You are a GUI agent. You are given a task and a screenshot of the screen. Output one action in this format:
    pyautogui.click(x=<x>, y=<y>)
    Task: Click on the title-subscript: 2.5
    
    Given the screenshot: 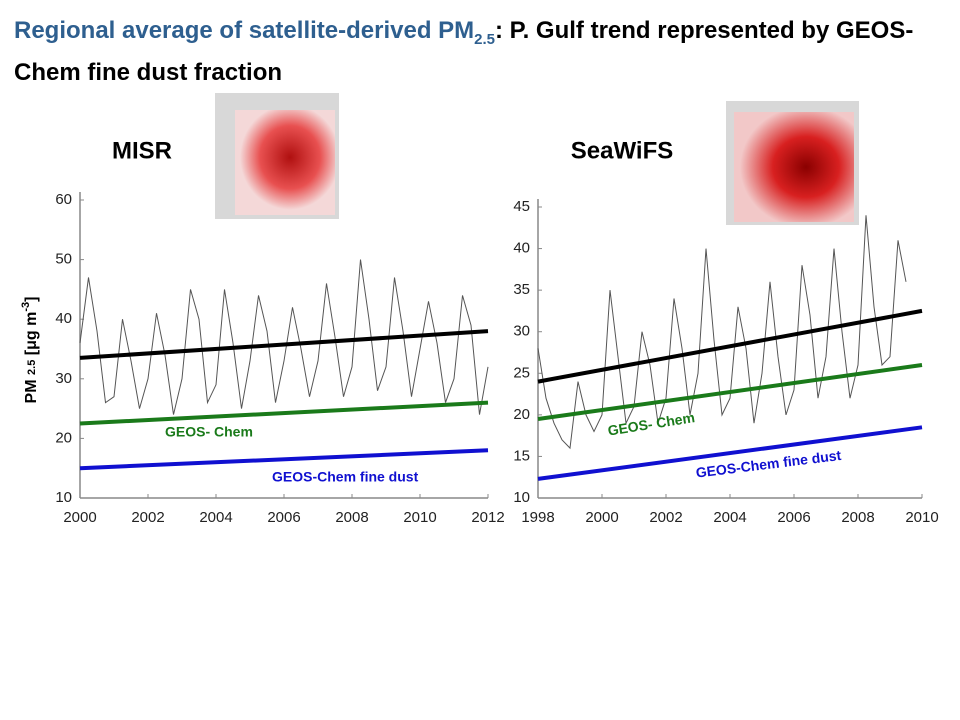 What is the action you would take?
    pyautogui.click(x=485, y=39)
    